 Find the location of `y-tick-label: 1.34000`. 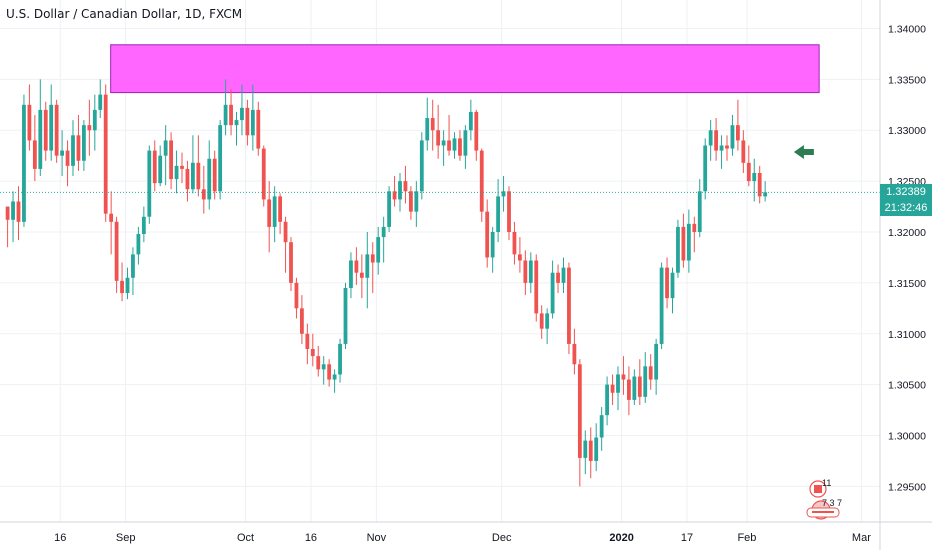

y-tick-label: 1.34000 is located at coordinates (907, 29).